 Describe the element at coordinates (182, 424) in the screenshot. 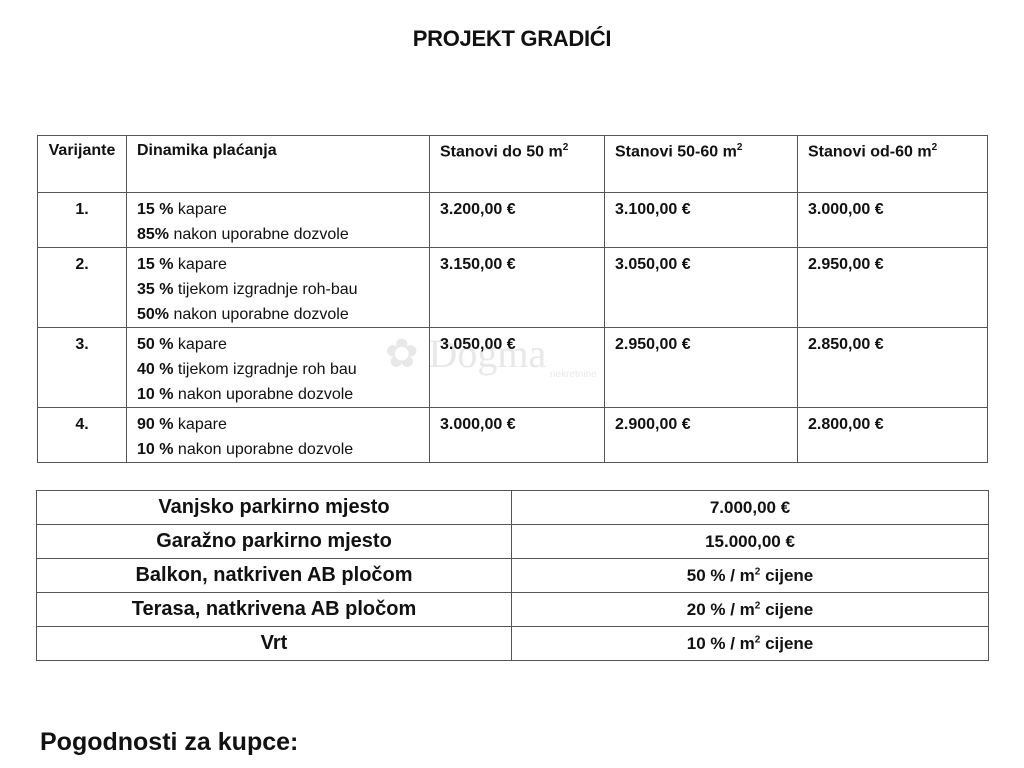

I see `payment-line: 90 % kapare` at that location.